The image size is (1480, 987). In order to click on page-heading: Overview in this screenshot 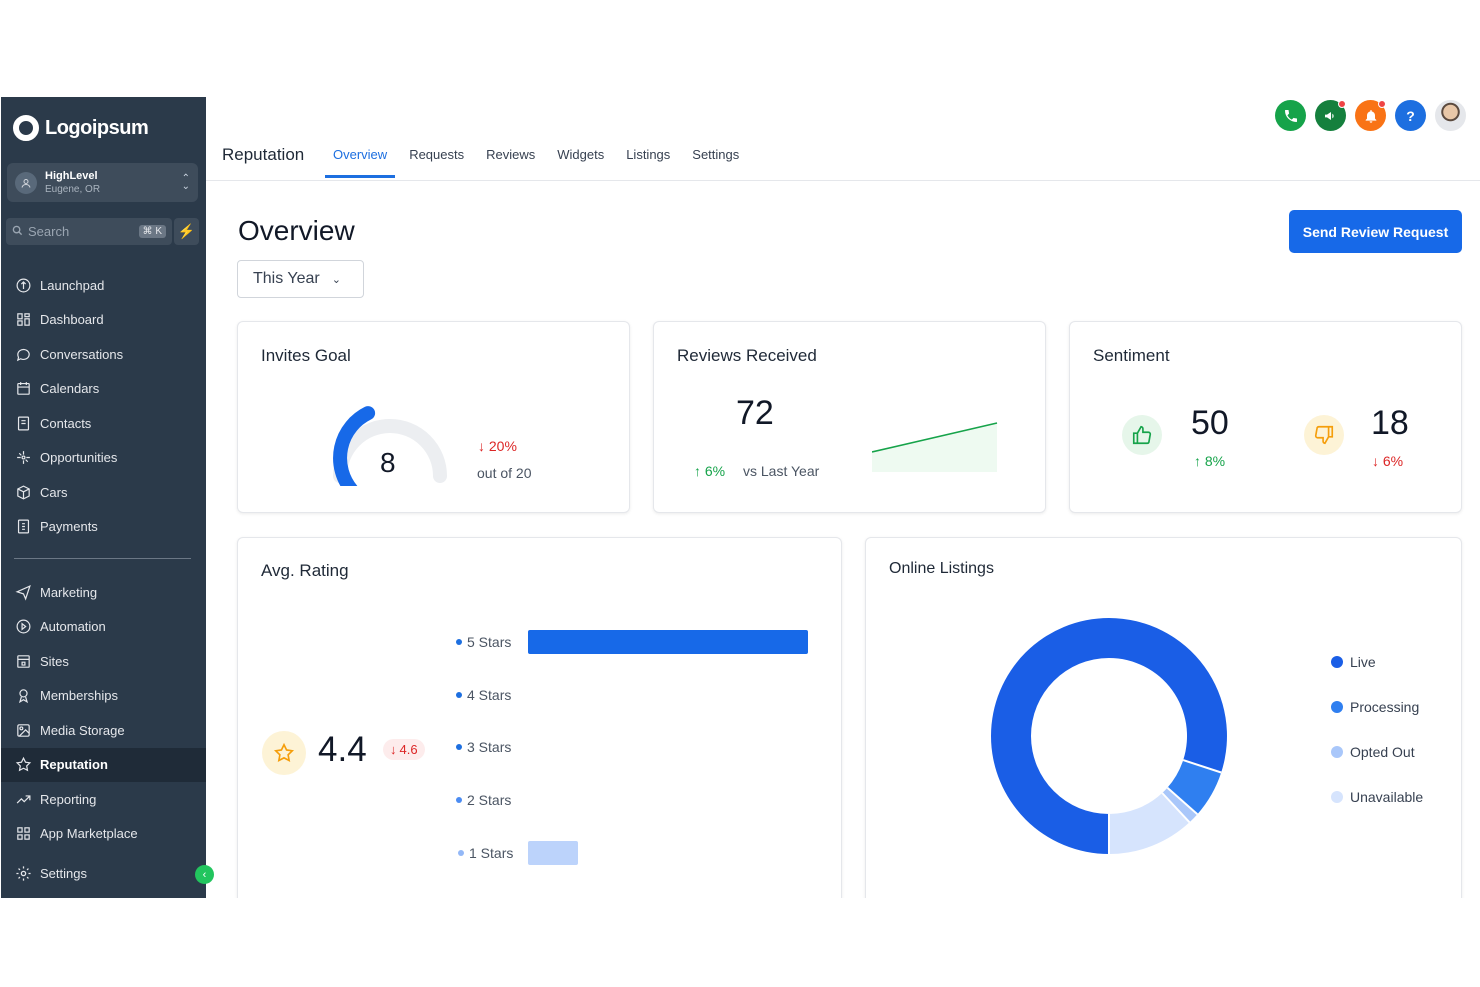, I will do `click(296, 230)`.